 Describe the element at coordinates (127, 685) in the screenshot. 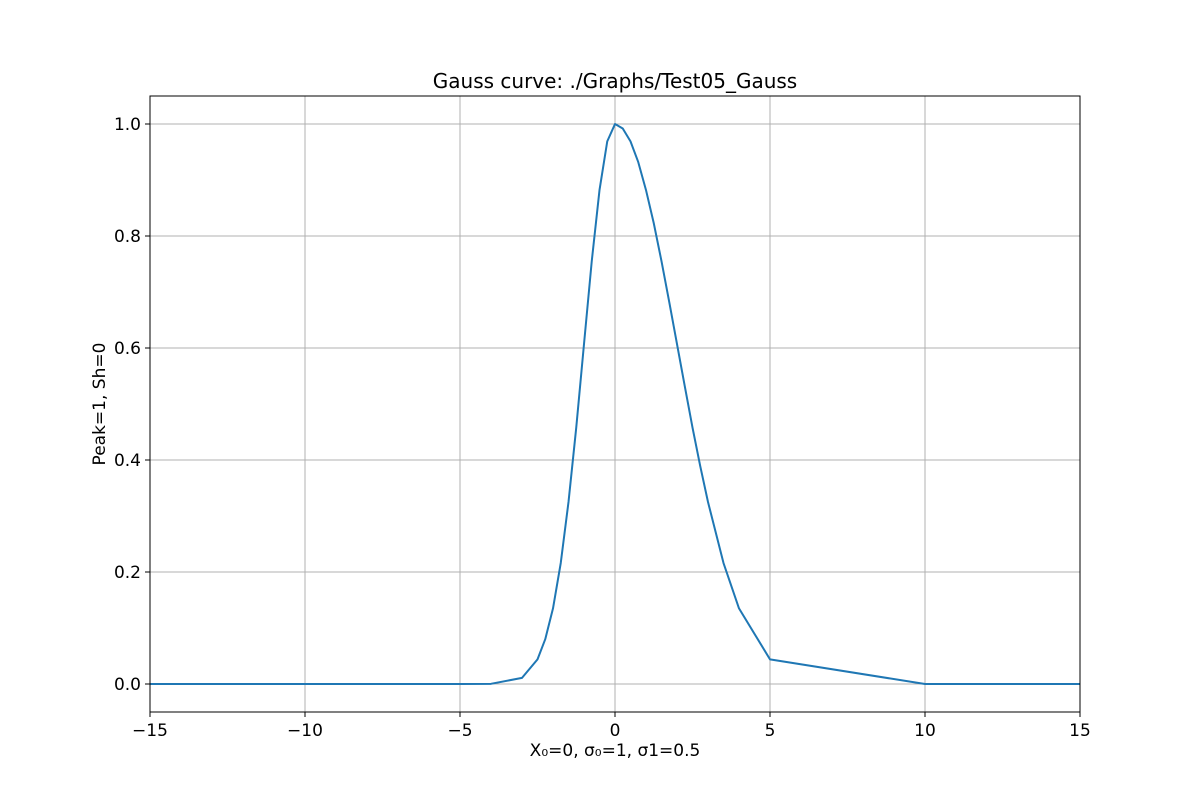

I see `y-tick-label: 0.0` at that location.